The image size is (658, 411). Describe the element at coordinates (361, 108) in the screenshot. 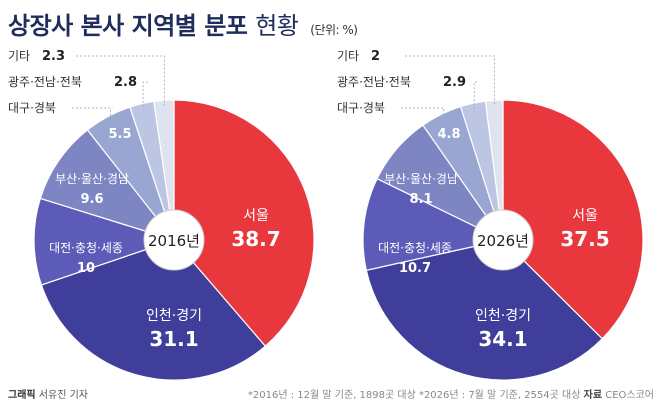

I see `pie2026-callout-4-label: 대구·경북` at that location.